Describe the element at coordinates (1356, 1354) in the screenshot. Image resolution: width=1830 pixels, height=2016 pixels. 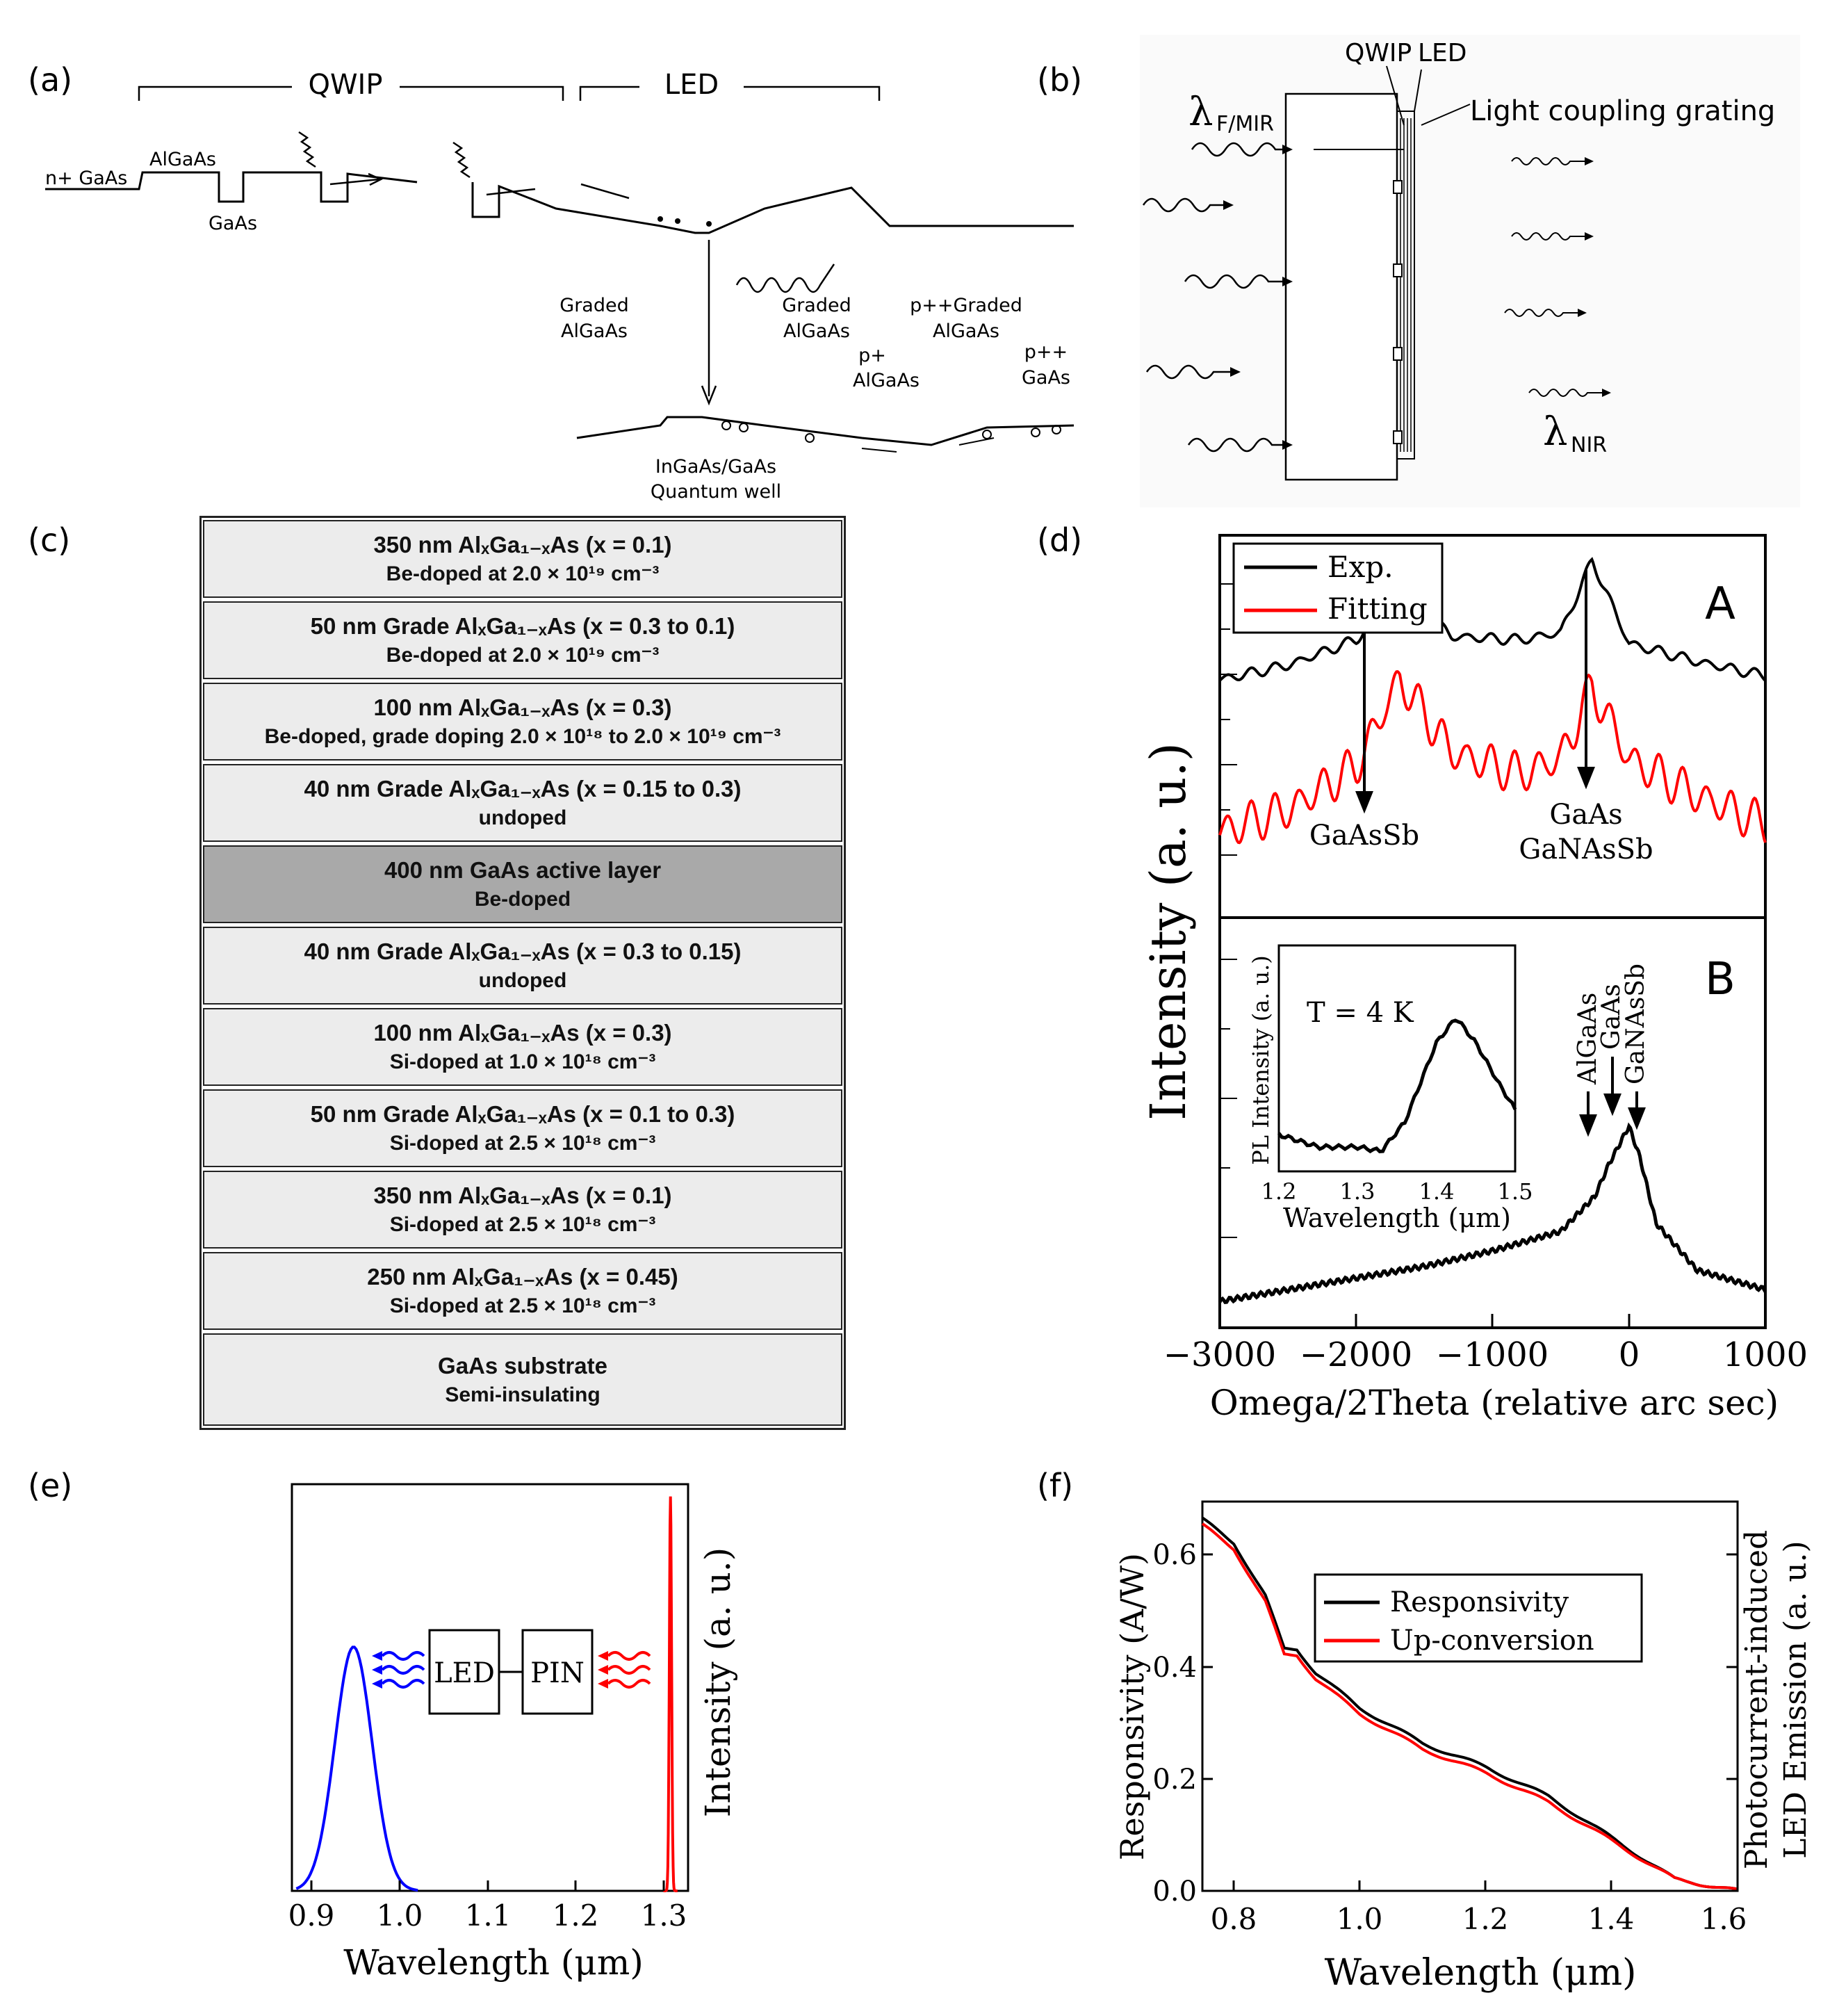
I see `d-xtick-1: −2000` at that location.